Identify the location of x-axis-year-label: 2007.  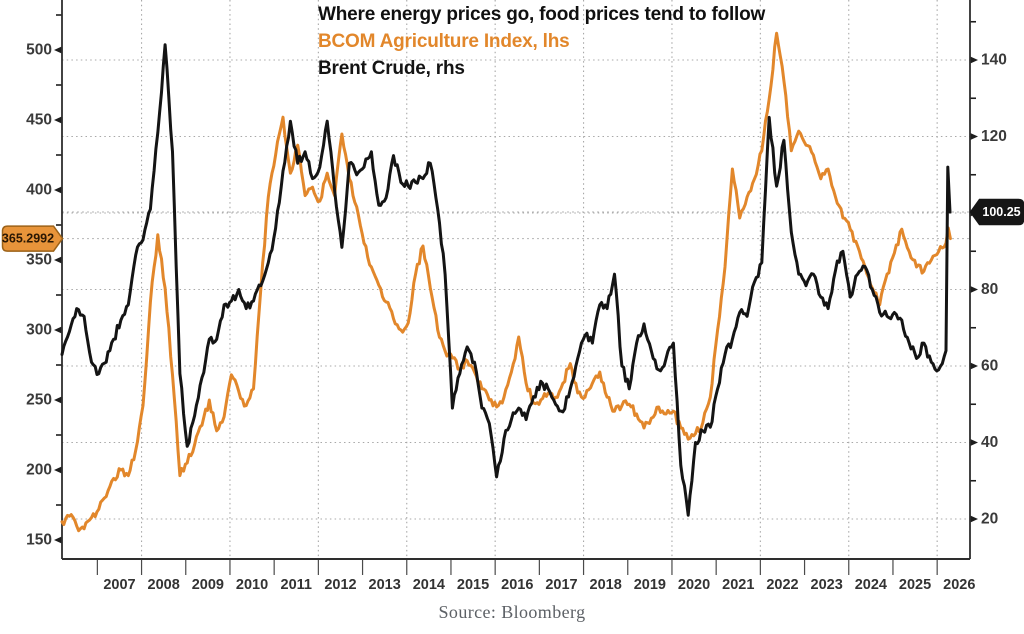
(119, 585).